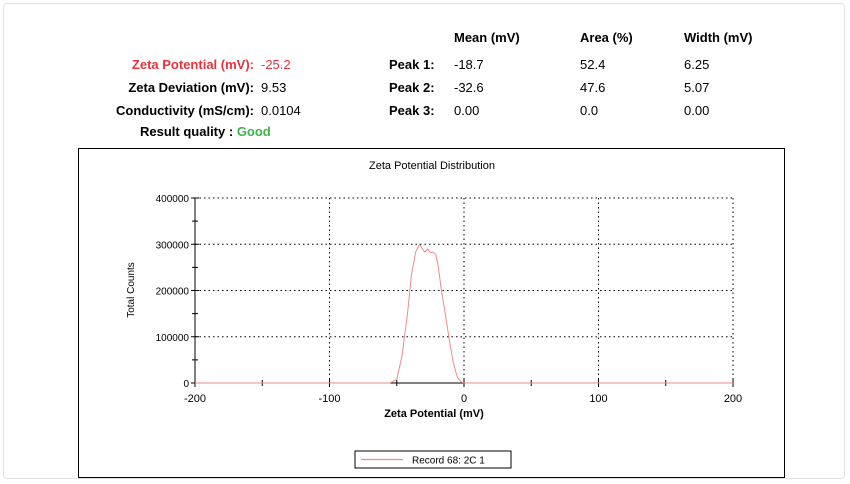 The width and height of the screenshot is (850, 484). Describe the element at coordinates (464, 399) in the screenshot. I see `x-tick-label: 0` at that location.